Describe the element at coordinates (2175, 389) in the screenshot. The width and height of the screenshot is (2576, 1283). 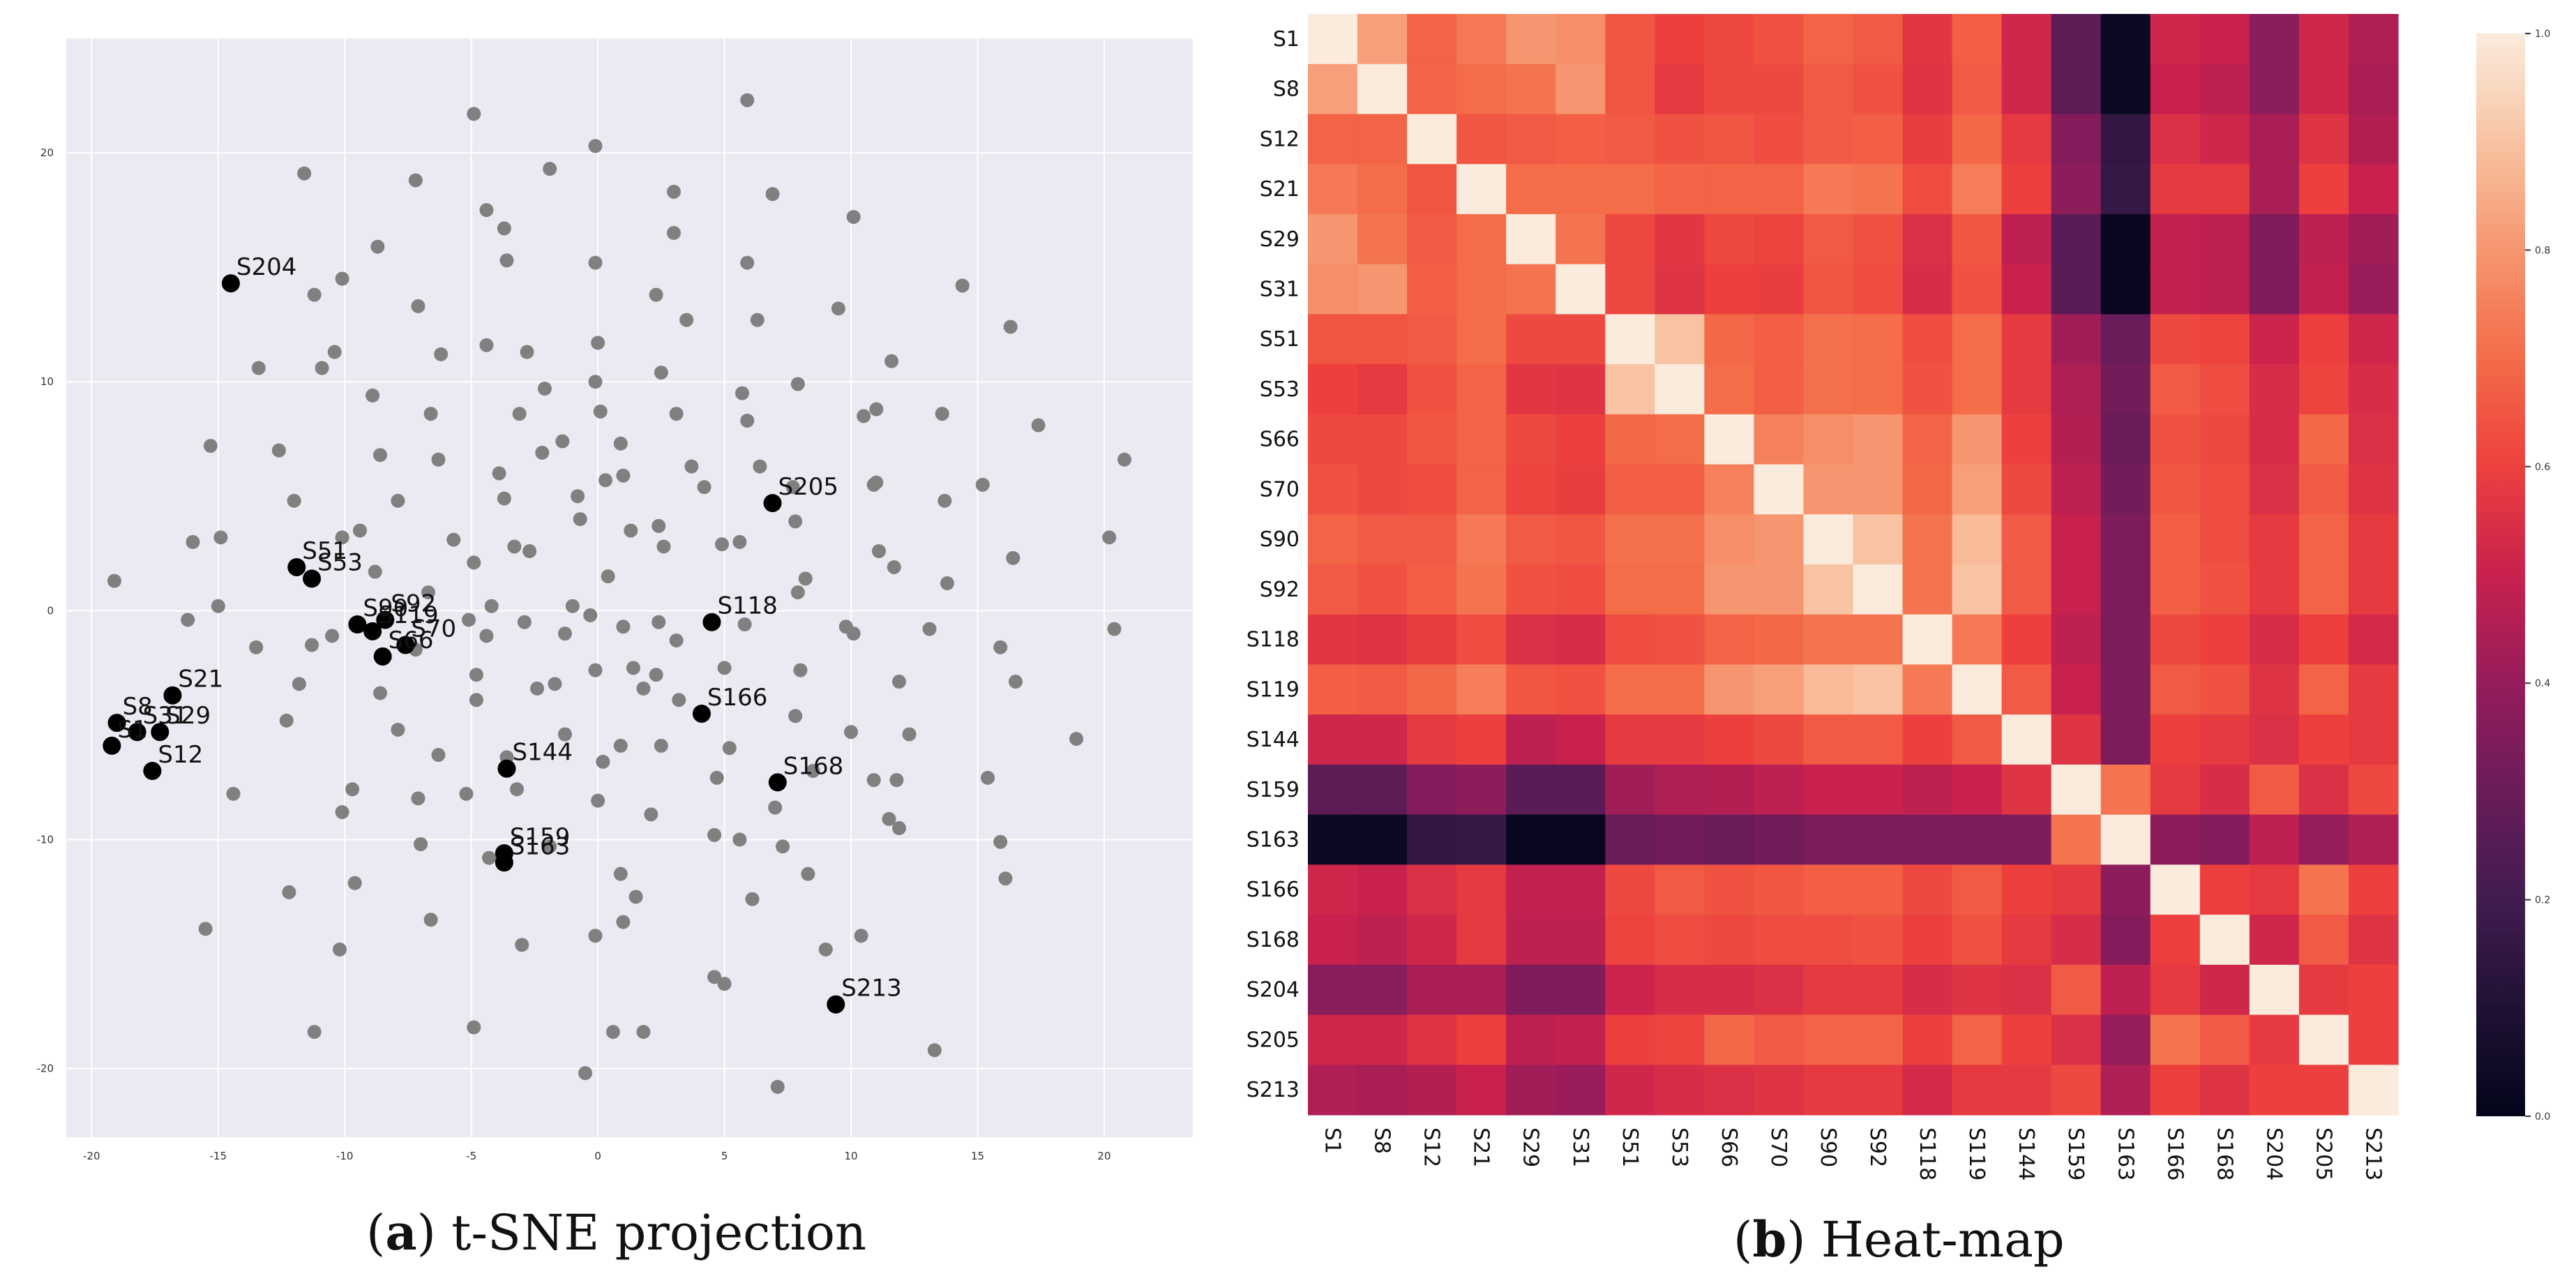
I see `heatmap-cell-s53-s166` at that location.